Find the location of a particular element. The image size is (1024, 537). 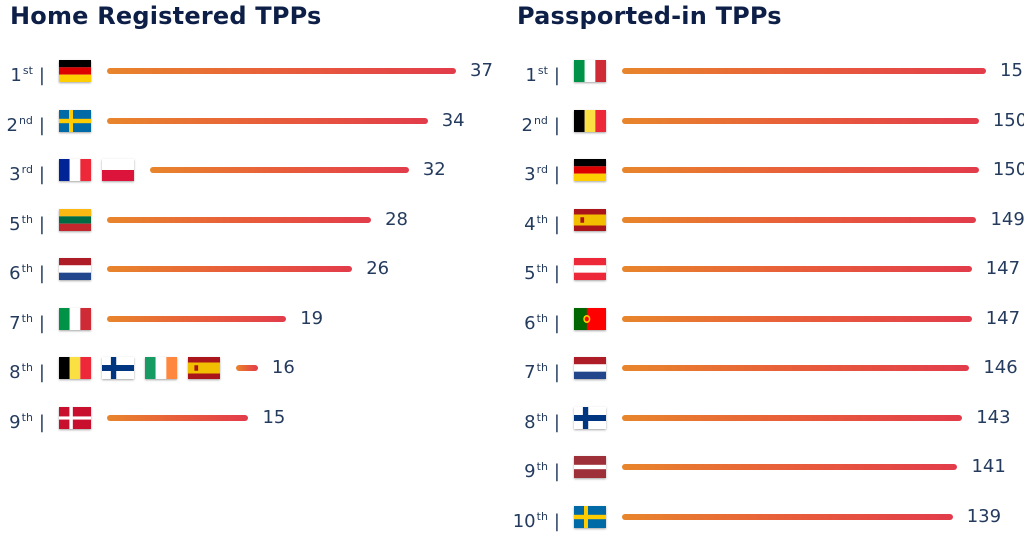

rank-number: 5 is located at coordinates (15, 224).